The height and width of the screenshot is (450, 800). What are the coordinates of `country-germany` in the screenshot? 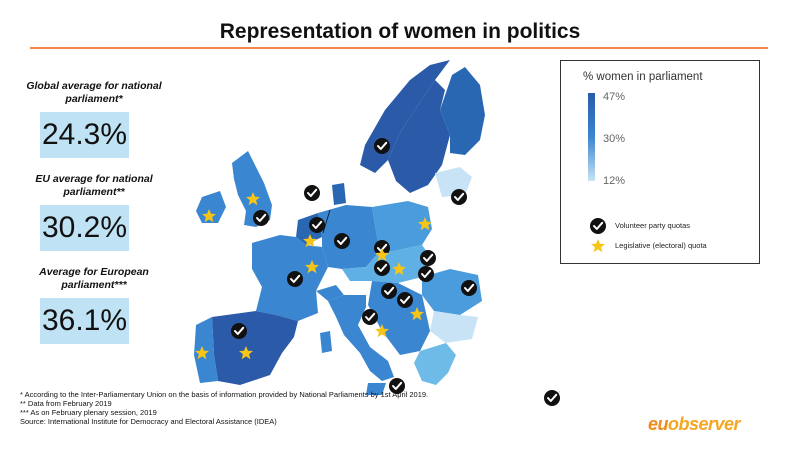 It's located at (349, 237).